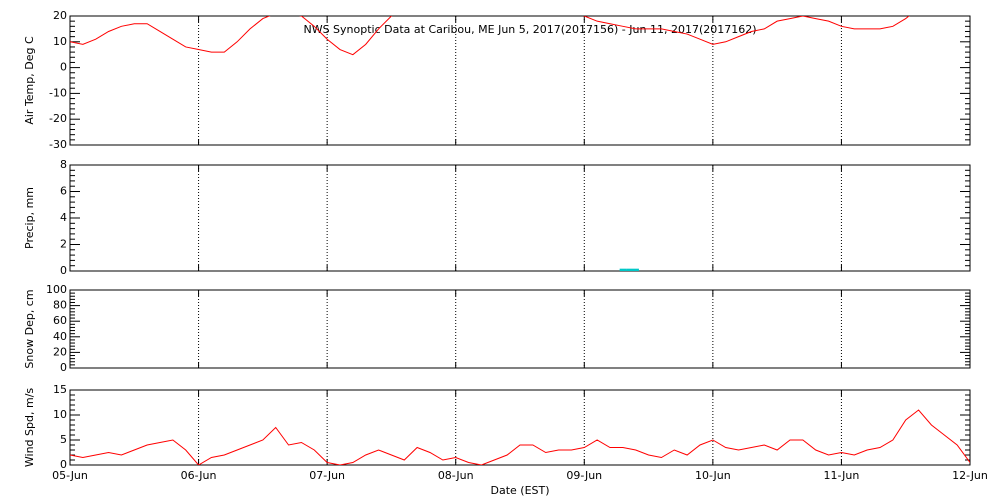 The height and width of the screenshot is (500, 1000). I want to click on y-tick-label: 2, so click(63, 244).